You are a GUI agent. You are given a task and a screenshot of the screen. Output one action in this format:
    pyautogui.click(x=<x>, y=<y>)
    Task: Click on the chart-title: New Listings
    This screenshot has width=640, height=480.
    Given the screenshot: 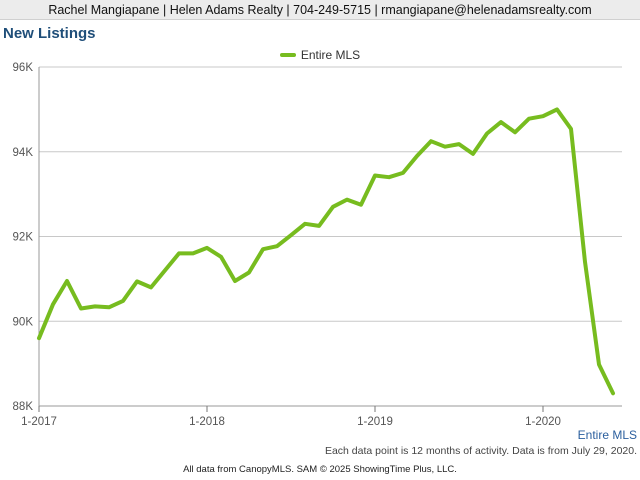 What is the action you would take?
    pyautogui.click(x=49, y=33)
    